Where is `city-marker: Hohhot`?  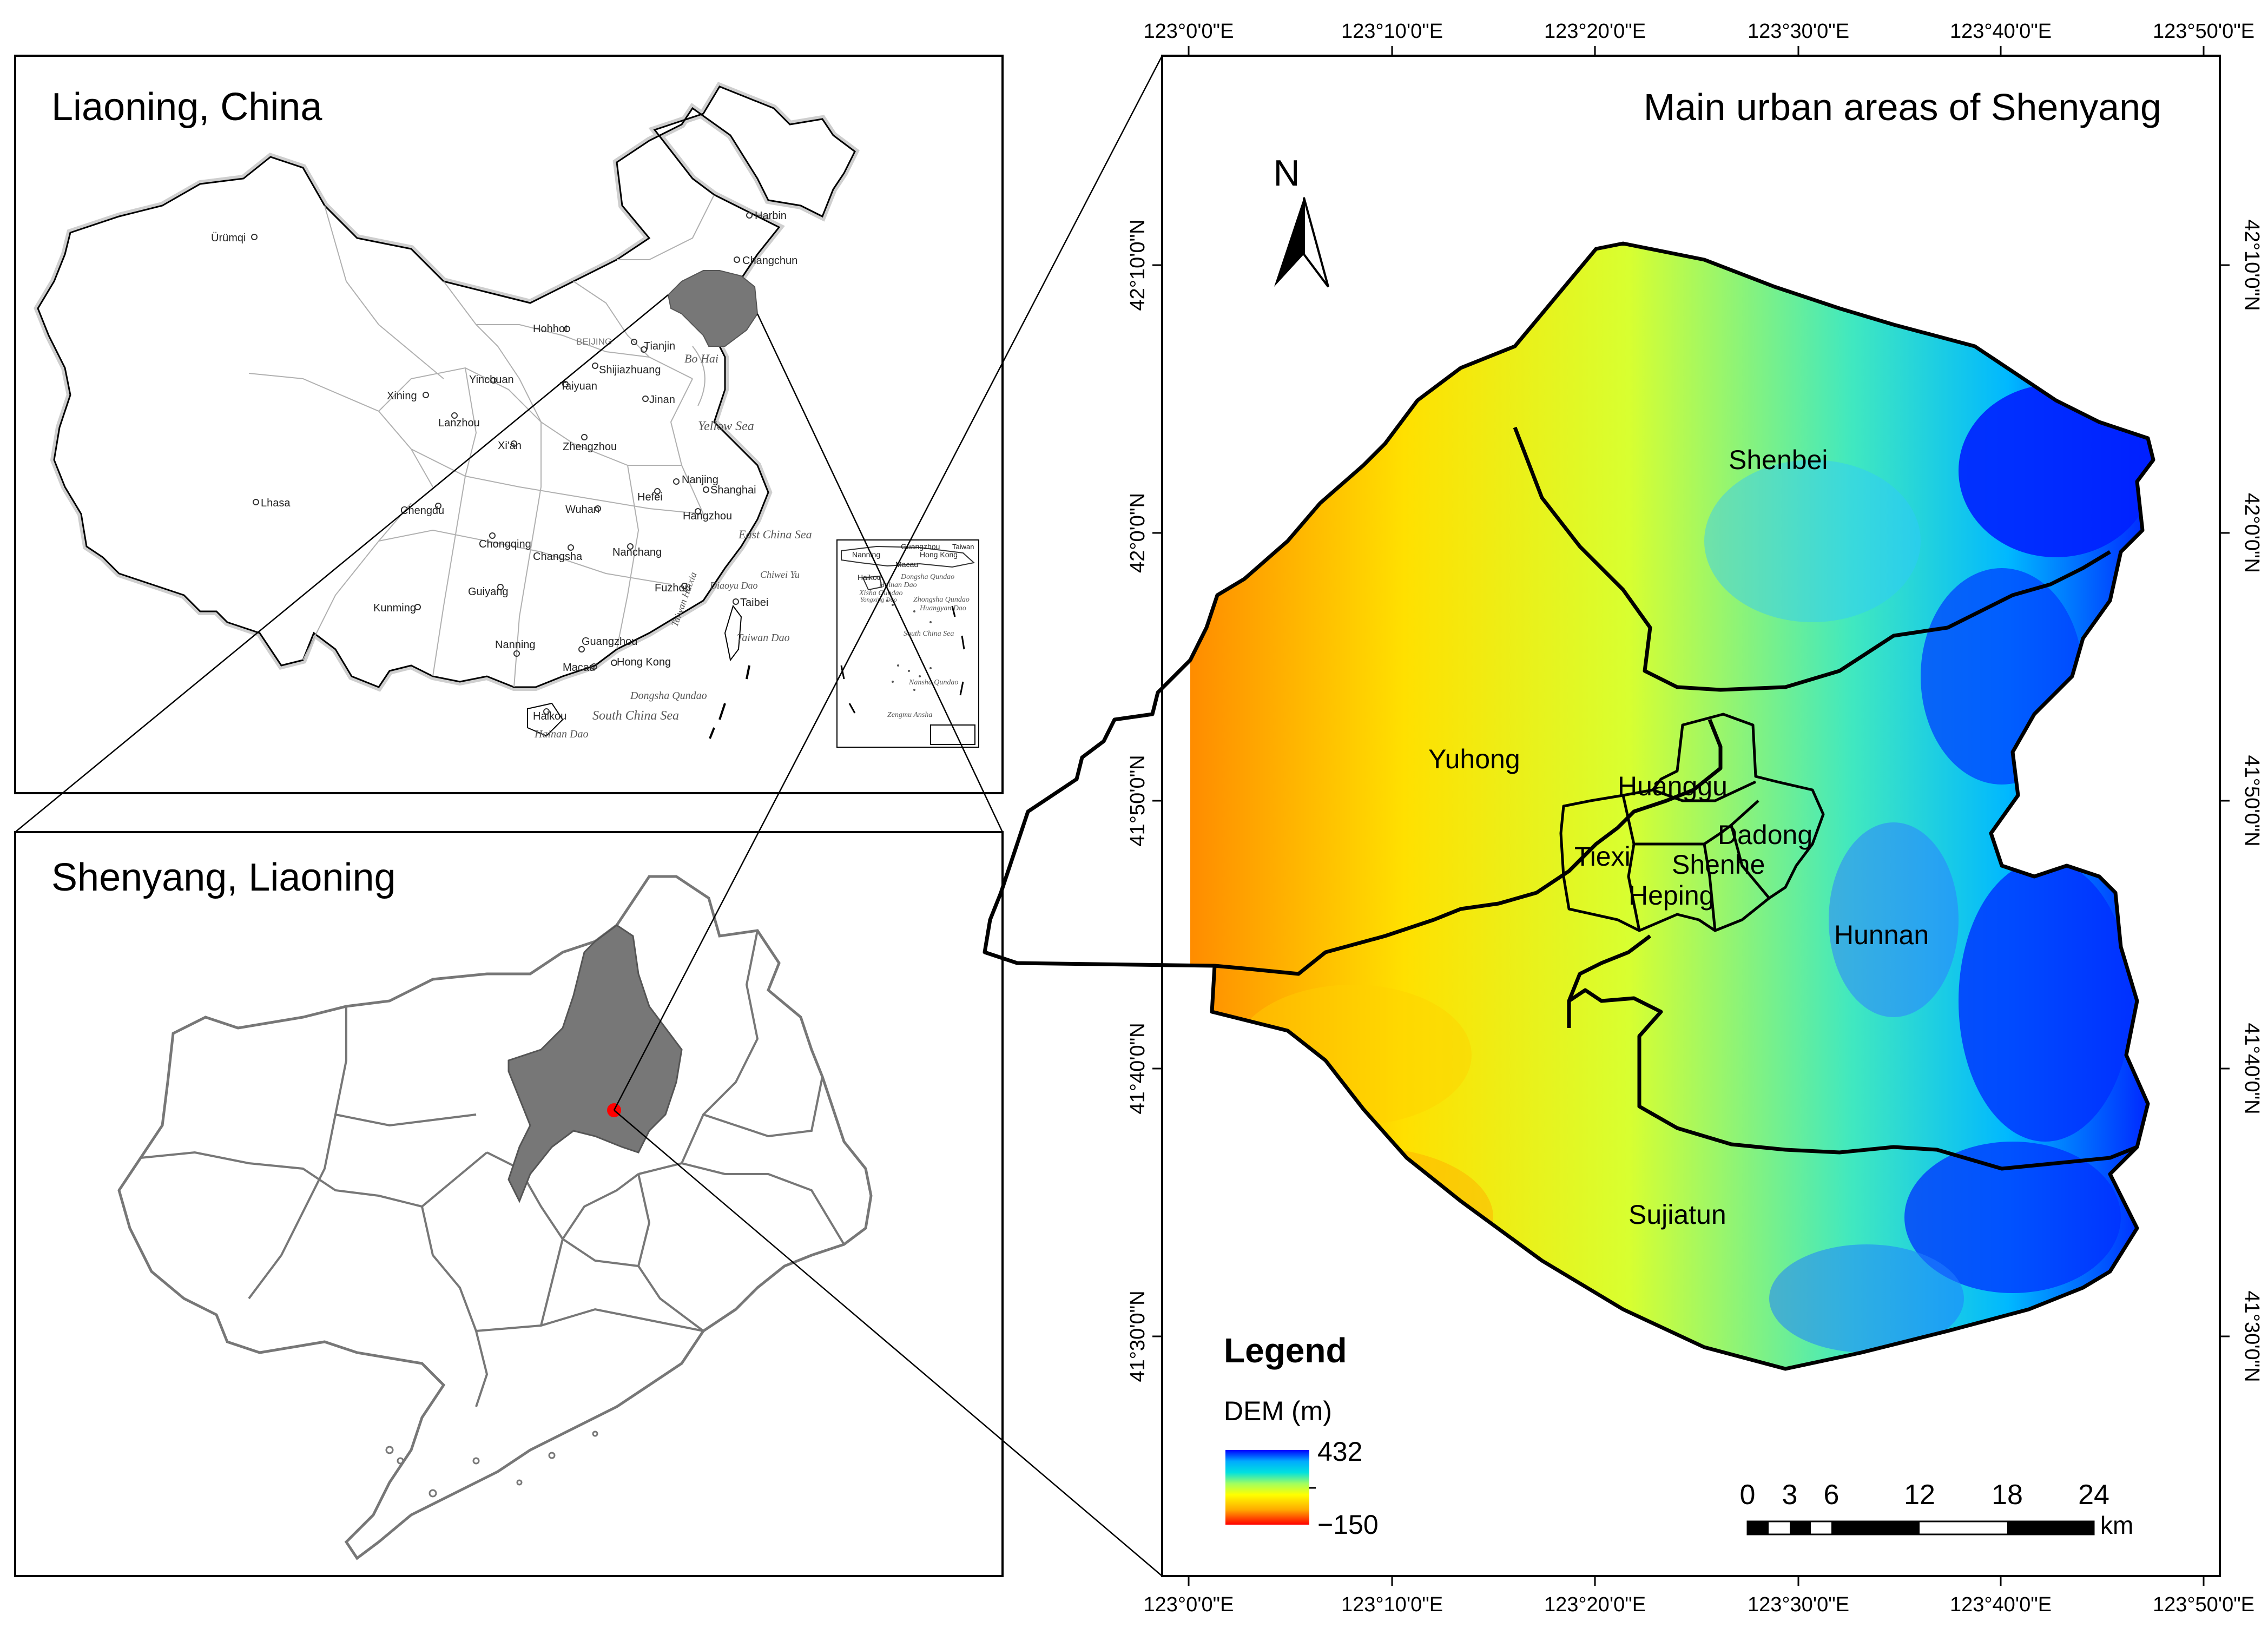 city-marker: Hohhot is located at coordinates (551, 329).